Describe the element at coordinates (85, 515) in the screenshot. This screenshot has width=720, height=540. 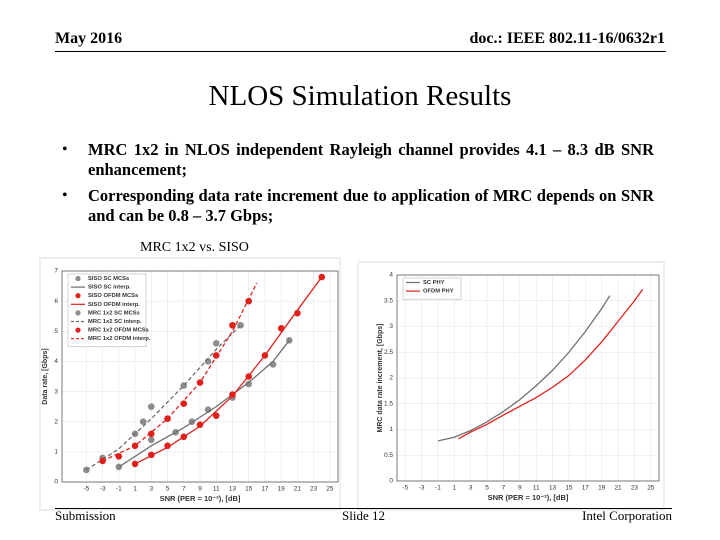
I see `footer-left: Submission` at that location.